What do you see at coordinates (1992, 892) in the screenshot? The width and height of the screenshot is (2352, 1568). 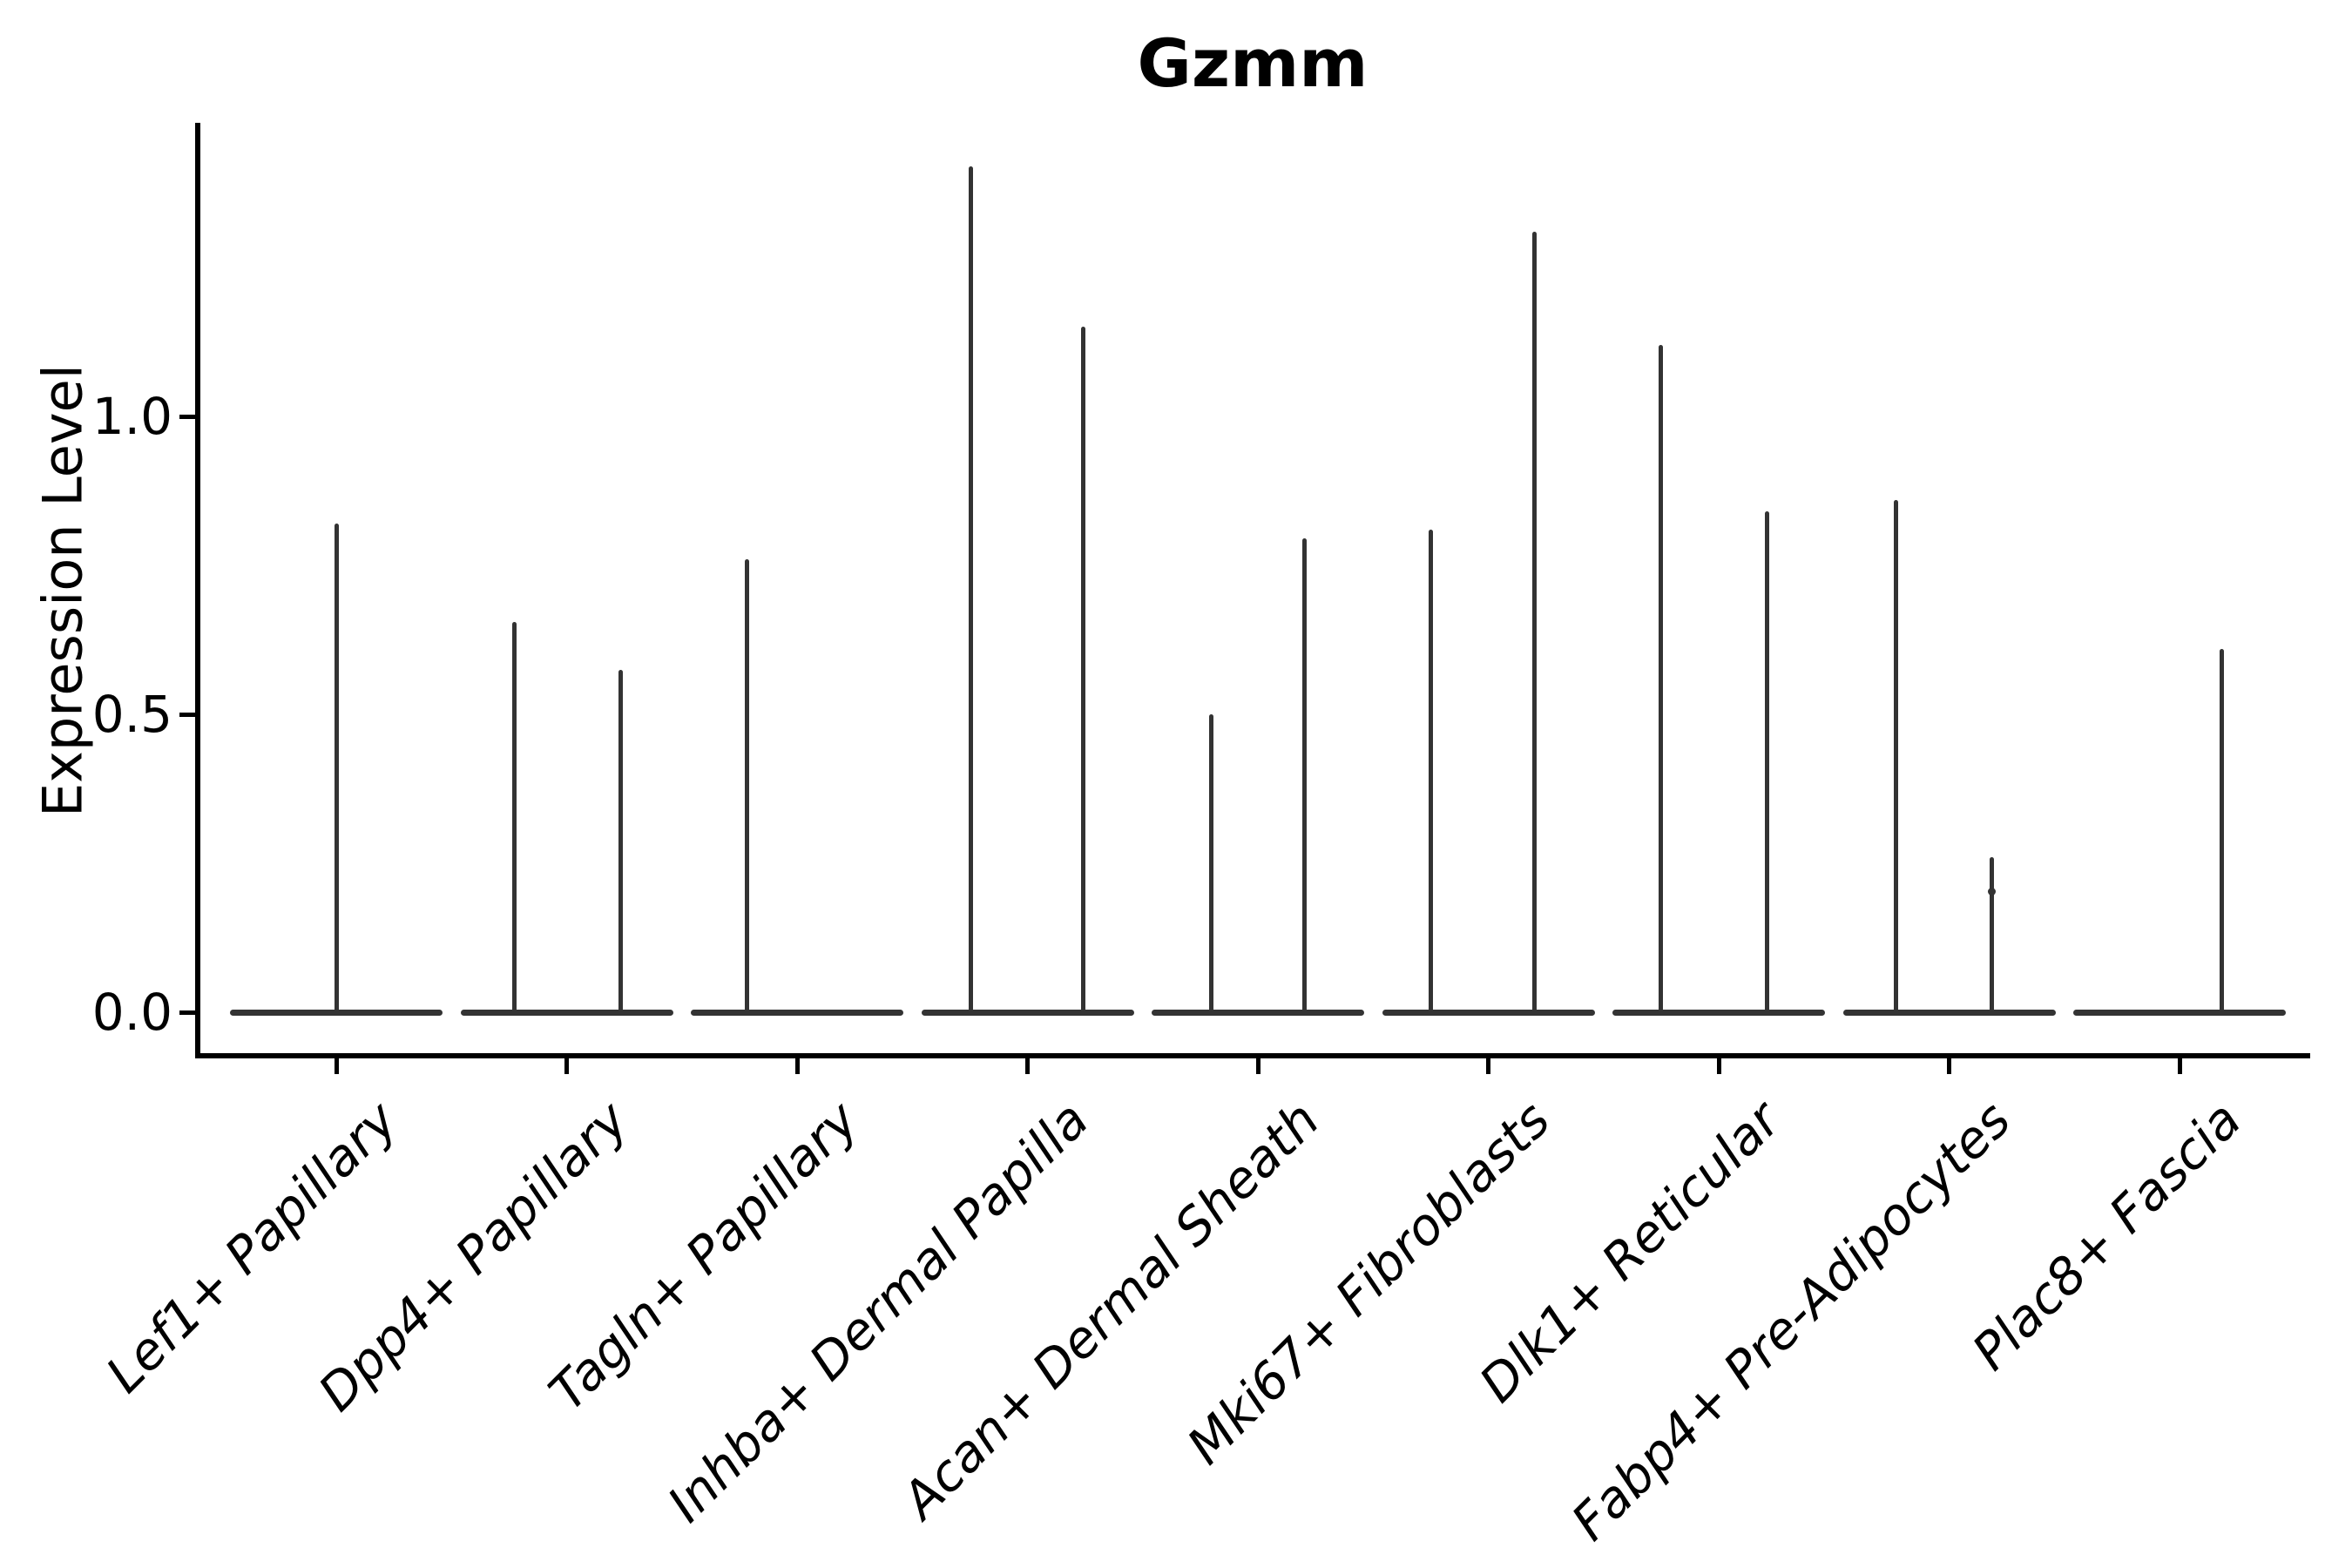 I see `violin-knob` at bounding box center [1992, 892].